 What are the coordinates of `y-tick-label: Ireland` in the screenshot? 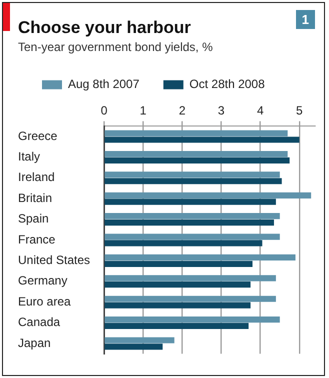 It's located at (36, 177).